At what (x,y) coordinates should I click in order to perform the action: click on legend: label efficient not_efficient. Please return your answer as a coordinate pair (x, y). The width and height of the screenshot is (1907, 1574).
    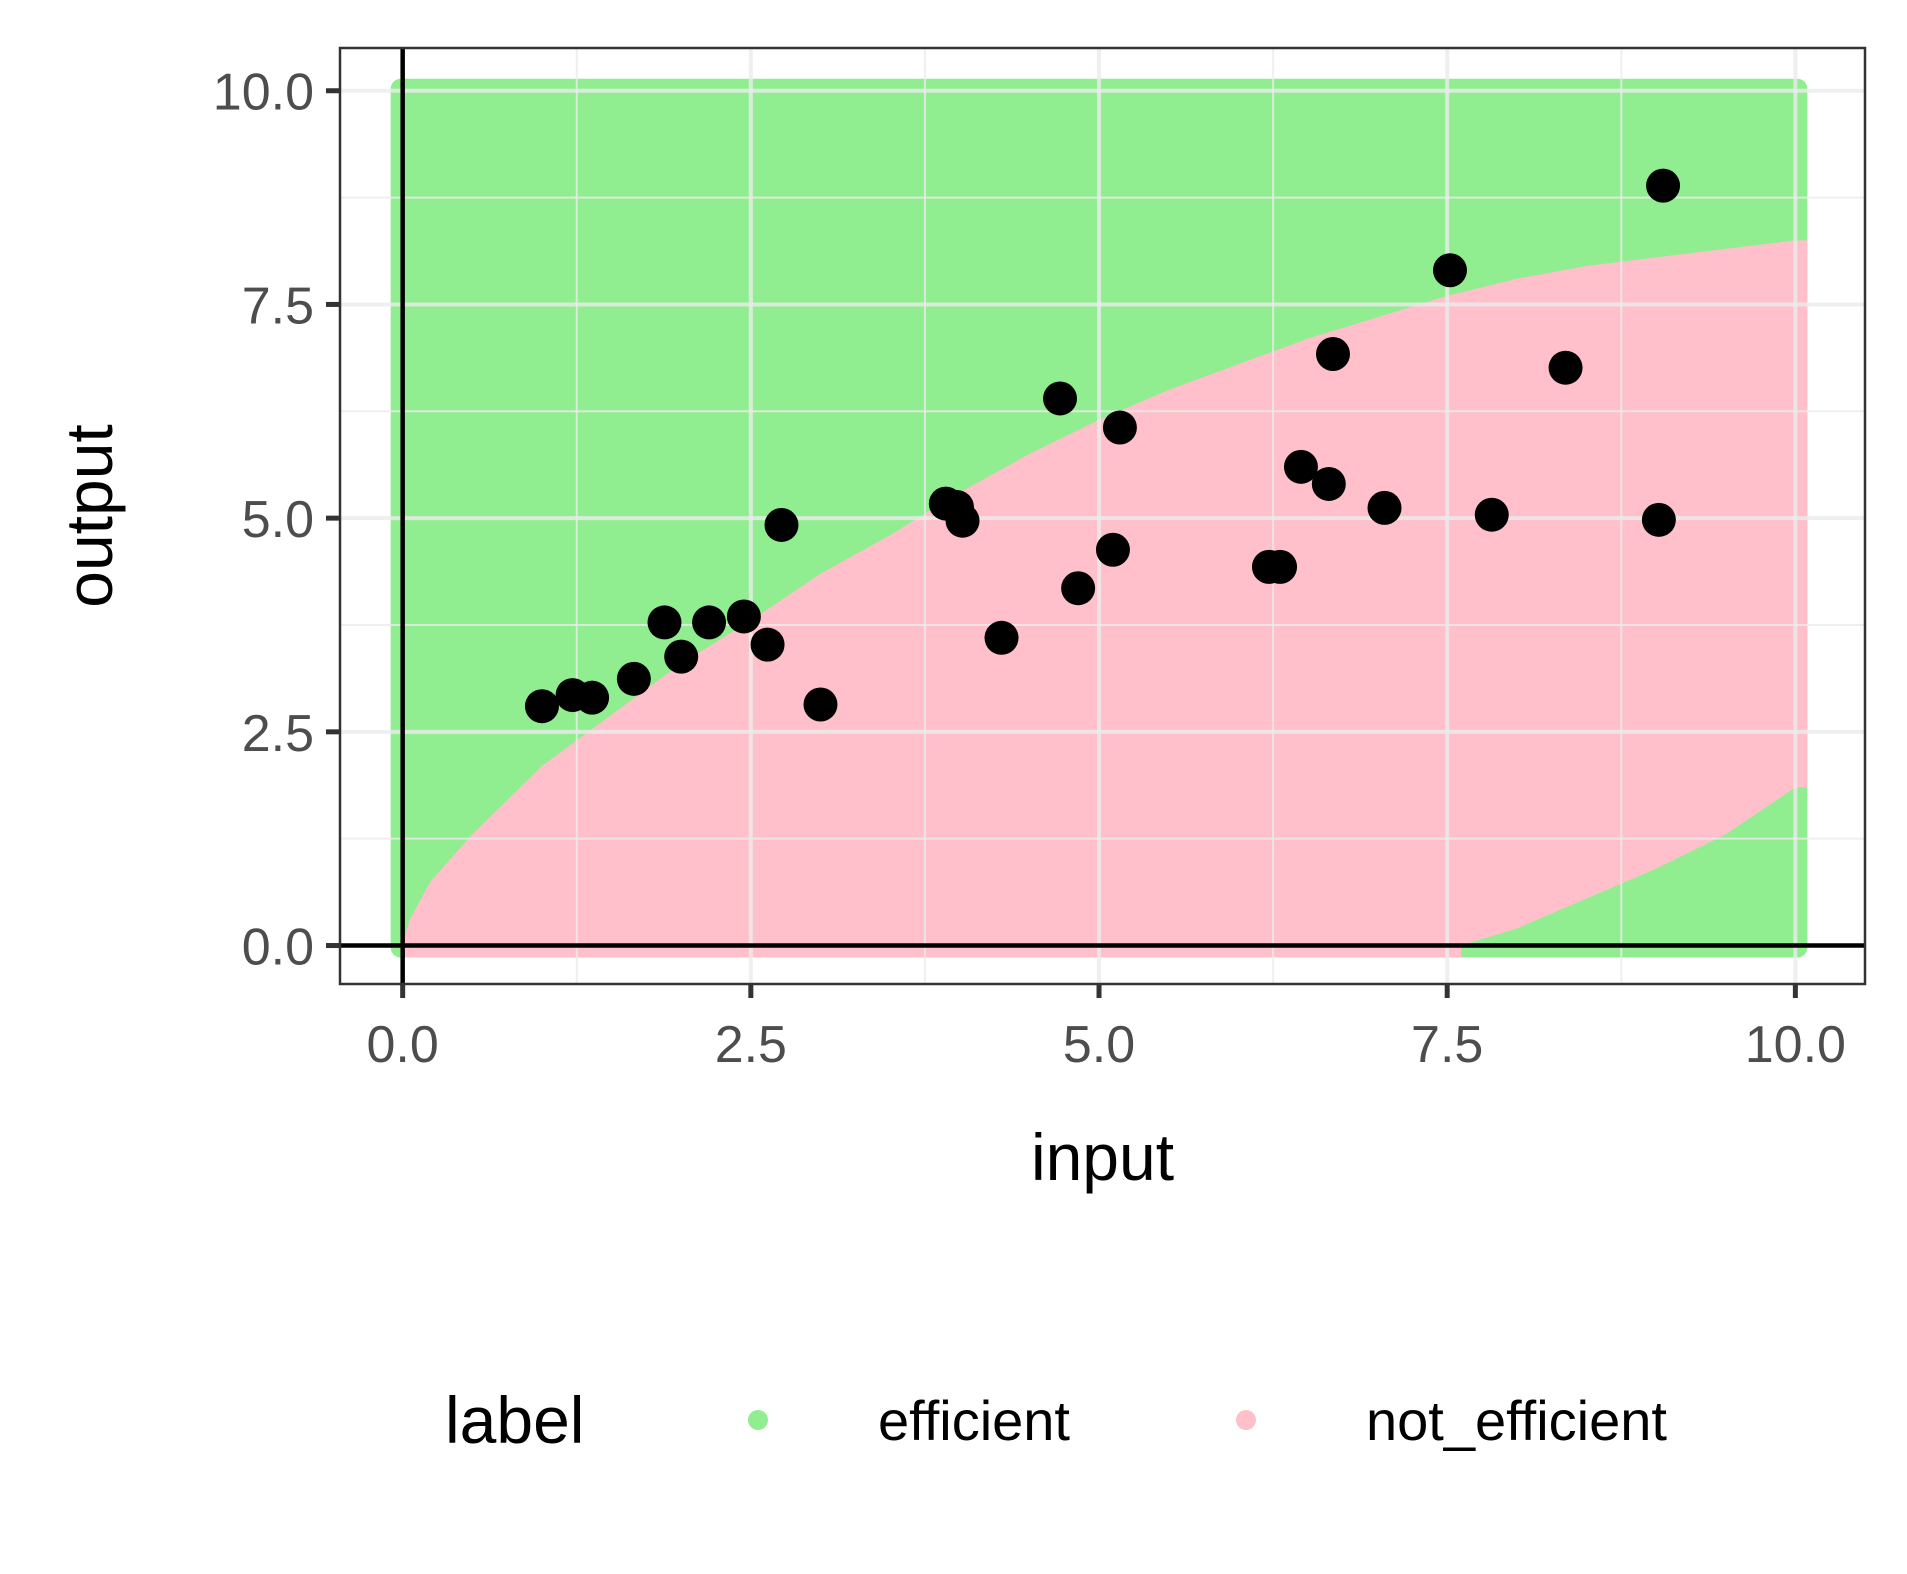
    Looking at the image, I should click on (1056, 1420).